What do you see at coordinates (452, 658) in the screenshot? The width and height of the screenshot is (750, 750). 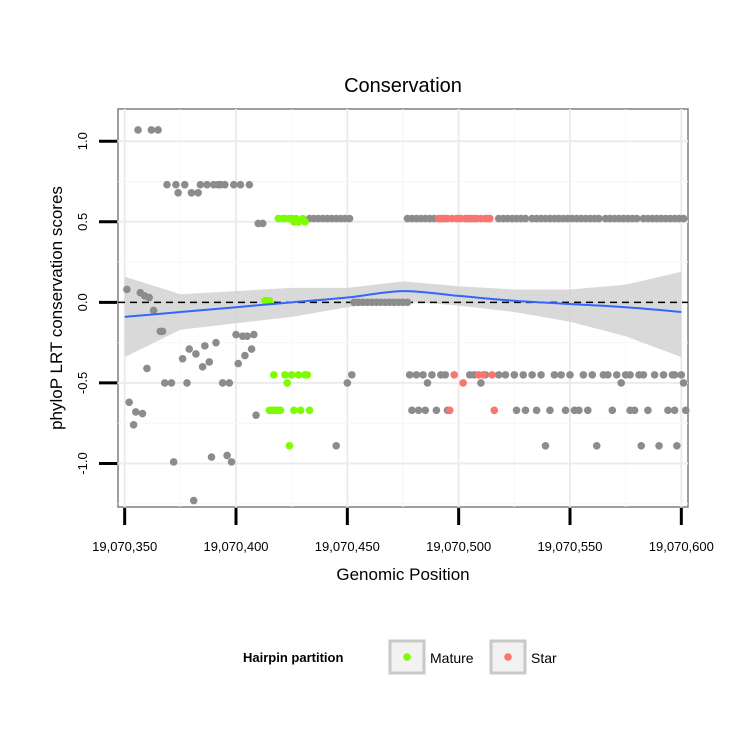 I see `legend-label-mature: Mature` at bounding box center [452, 658].